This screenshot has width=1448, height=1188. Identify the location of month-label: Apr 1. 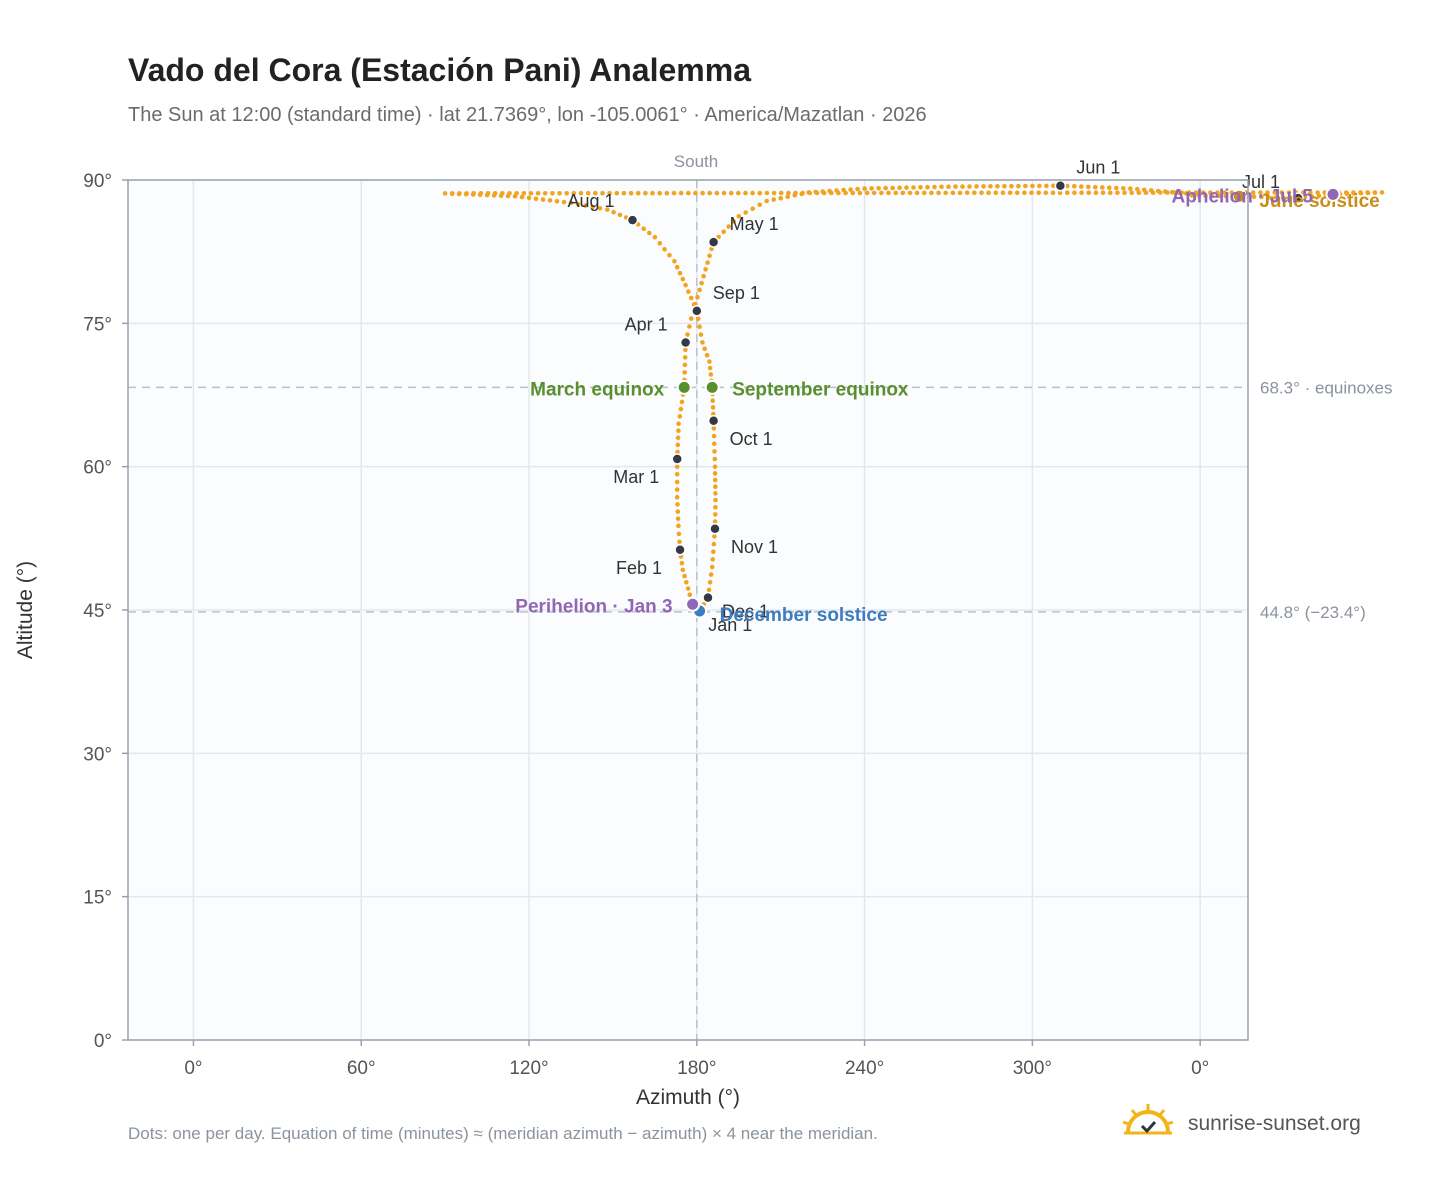
(646, 324).